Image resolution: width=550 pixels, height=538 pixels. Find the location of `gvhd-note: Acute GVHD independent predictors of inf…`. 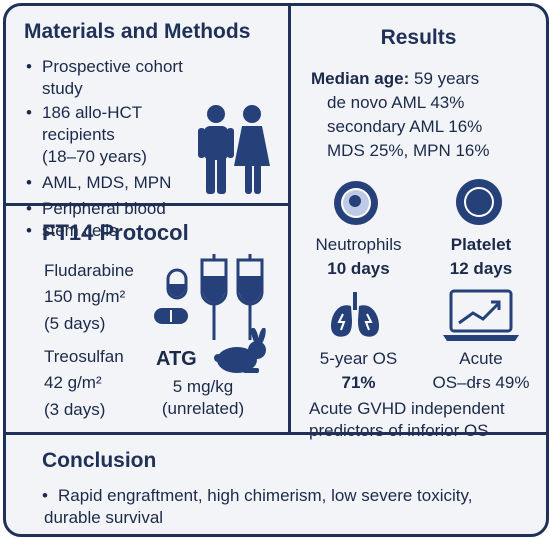

gvhd-note: Acute GVHD independent predictors of inf… is located at coordinates (426, 420).